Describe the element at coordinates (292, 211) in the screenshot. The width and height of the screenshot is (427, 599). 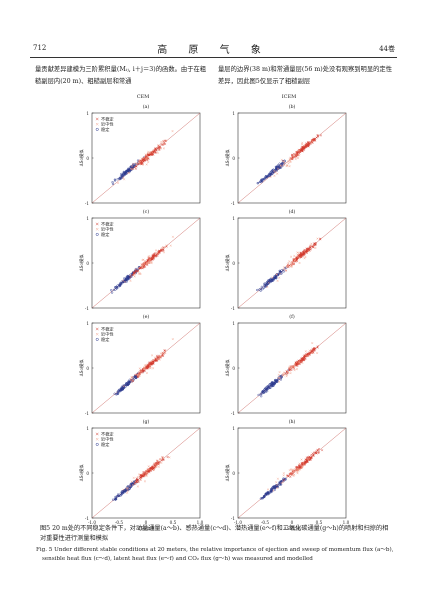
I see `panel-label: (d)` at that location.